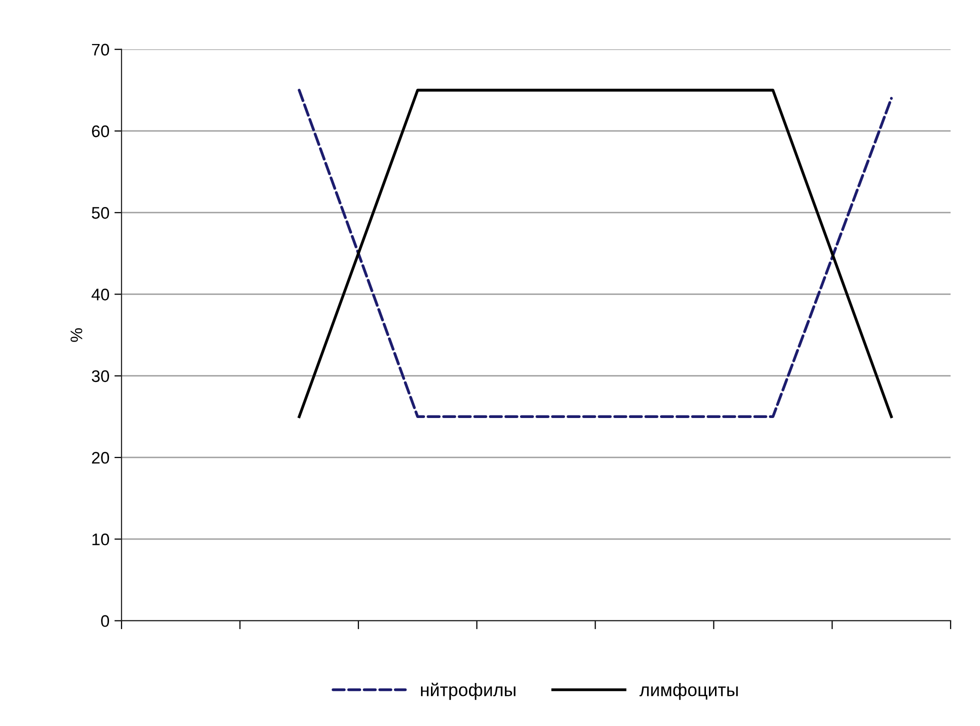  Describe the element at coordinates (101, 294) in the screenshot. I see `y-tick-label: 40` at that location.